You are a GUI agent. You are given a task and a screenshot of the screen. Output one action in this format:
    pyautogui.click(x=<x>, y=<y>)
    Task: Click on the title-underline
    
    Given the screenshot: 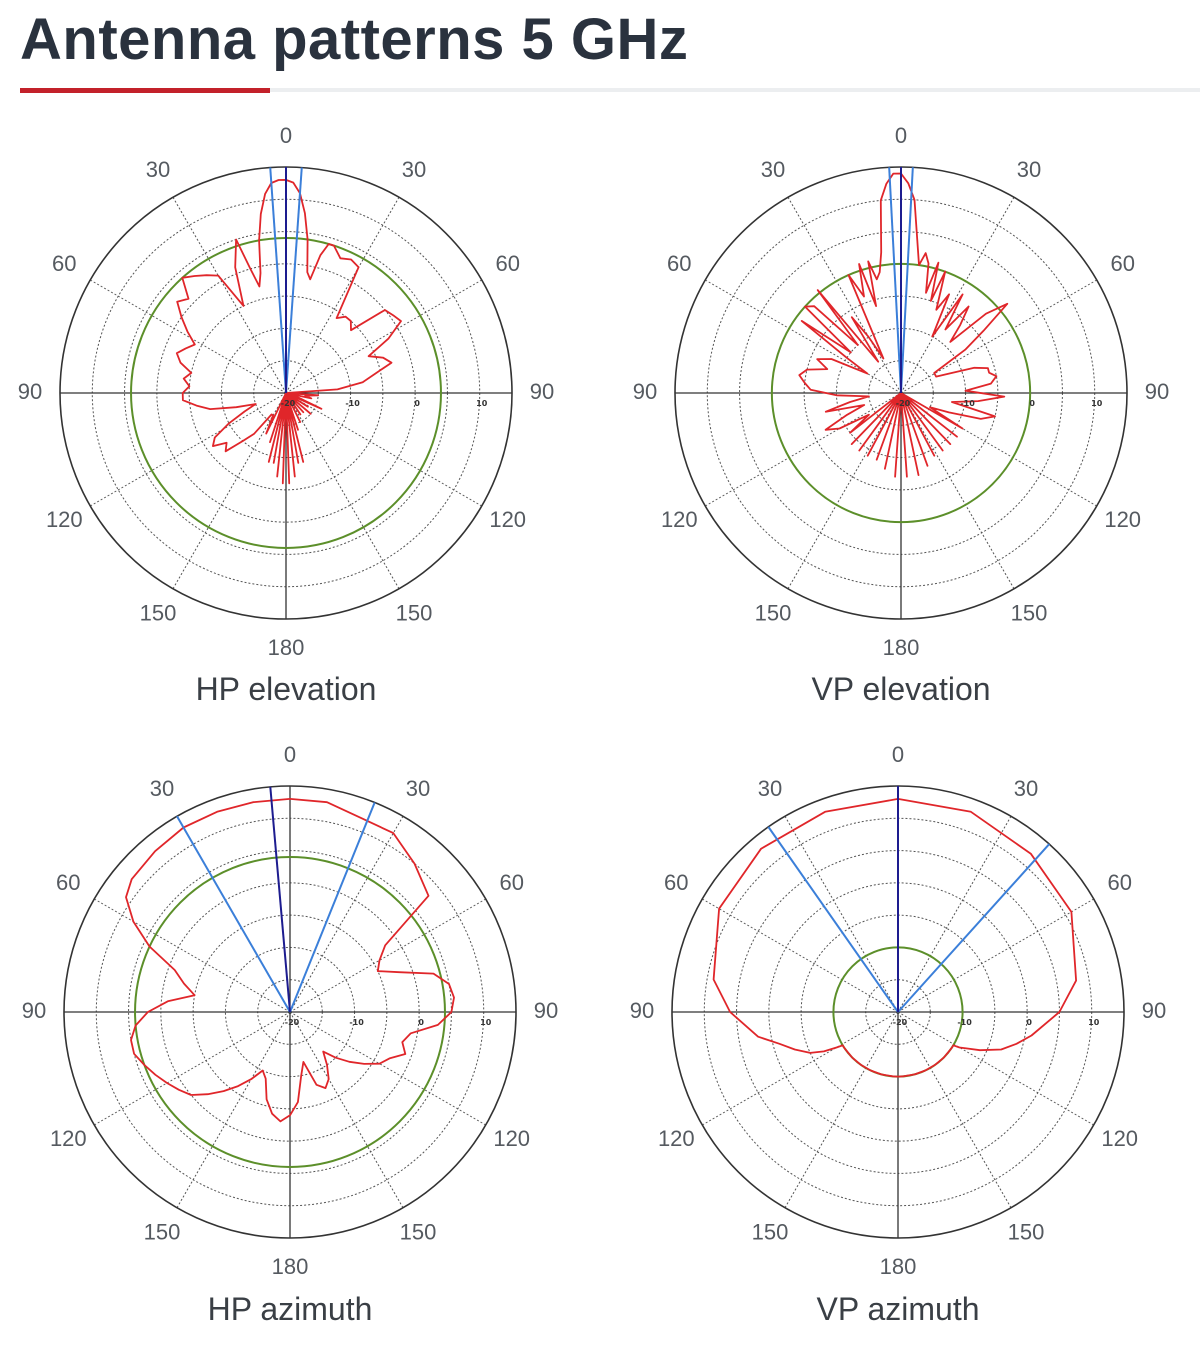 What is the action you would take?
    pyautogui.click(x=610, y=90)
    